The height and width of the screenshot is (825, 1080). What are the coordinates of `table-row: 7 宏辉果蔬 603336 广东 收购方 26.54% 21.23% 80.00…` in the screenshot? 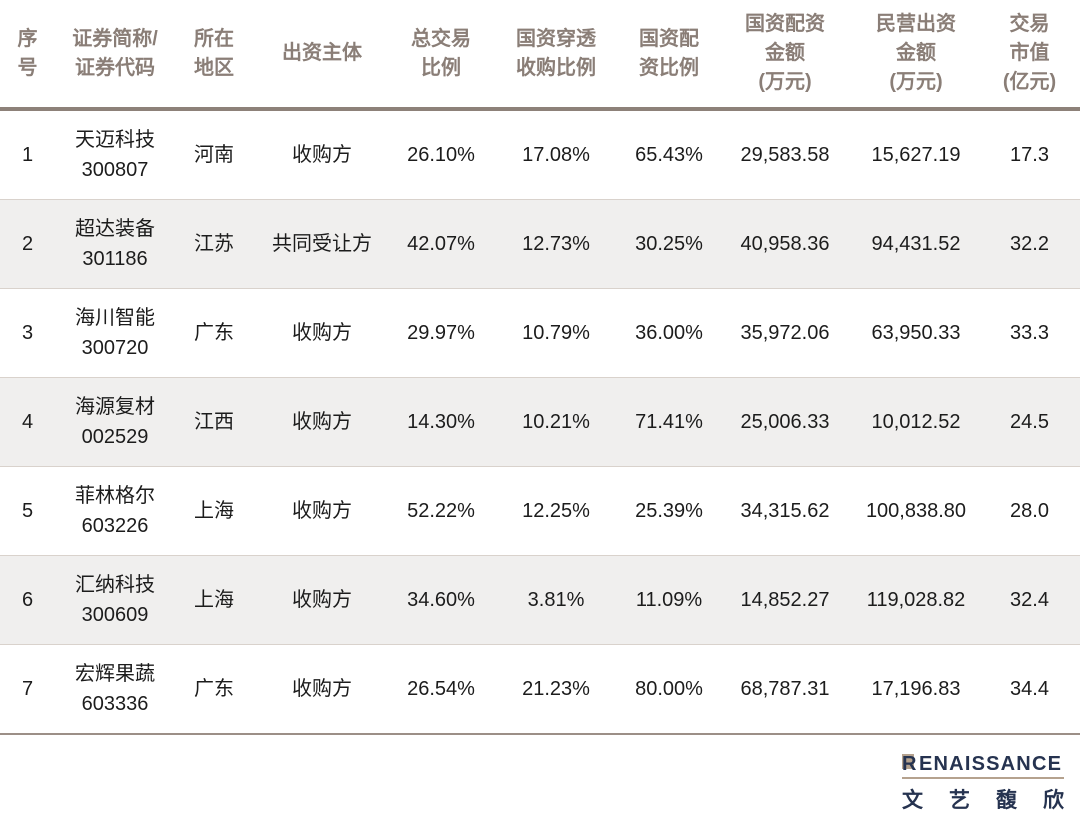 It's located at (540, 690).